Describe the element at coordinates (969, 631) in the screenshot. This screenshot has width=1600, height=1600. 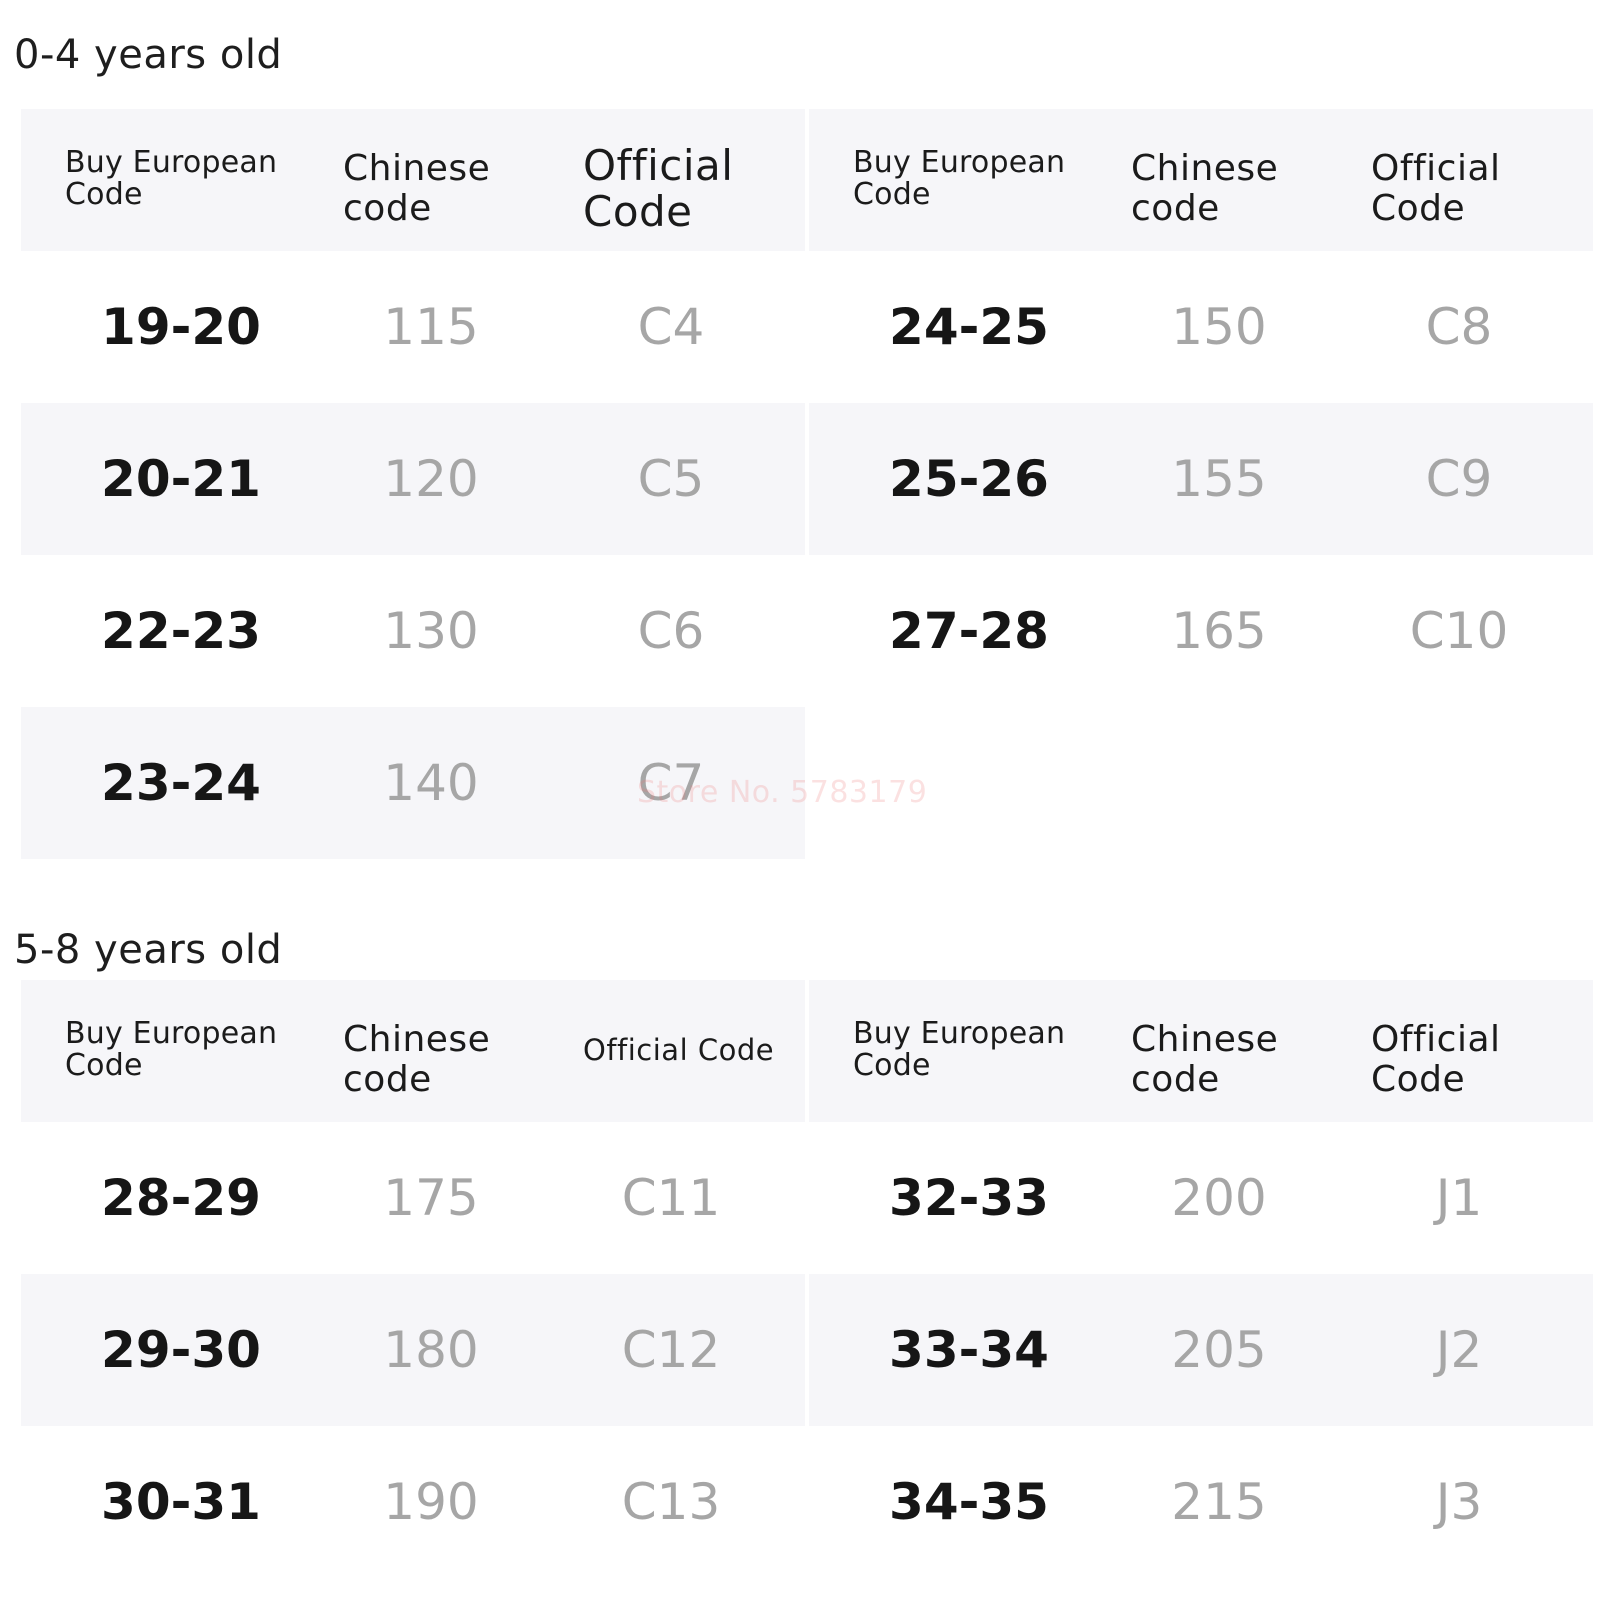
I see `cell-european-size: 27-28` at that location.